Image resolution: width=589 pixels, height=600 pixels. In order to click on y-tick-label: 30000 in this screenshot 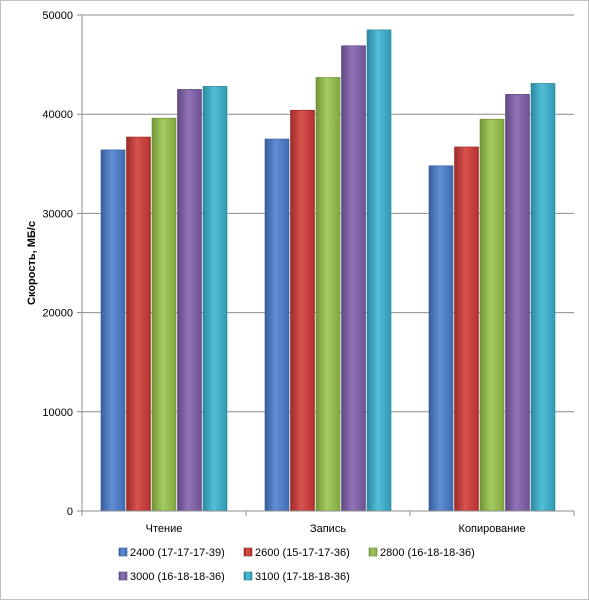, I will do `click(57, 214)`.